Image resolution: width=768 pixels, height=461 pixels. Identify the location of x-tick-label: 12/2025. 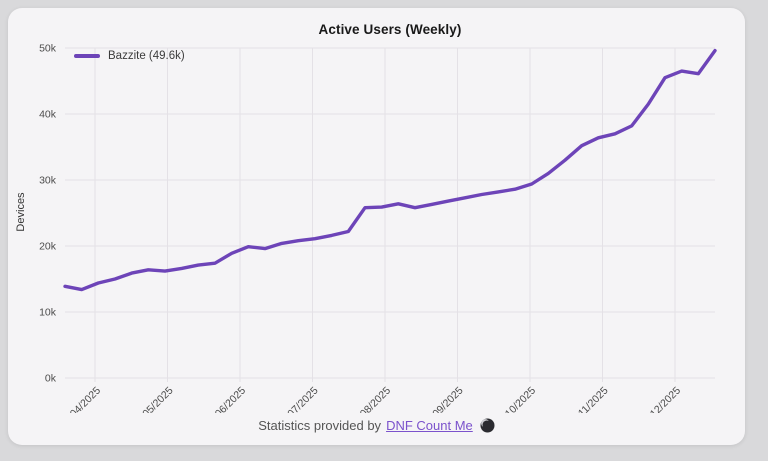
(665, 399).